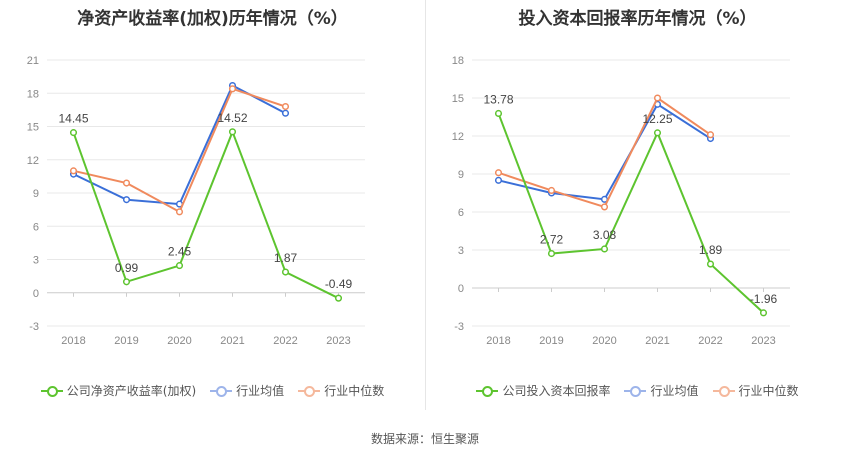 Image resolution: width=850 pixels, height=459 pixels. What do you see at coordinates (73, 119) in the screenshot?
I see `data-label: 14.45` at bounding box center [73, 119].